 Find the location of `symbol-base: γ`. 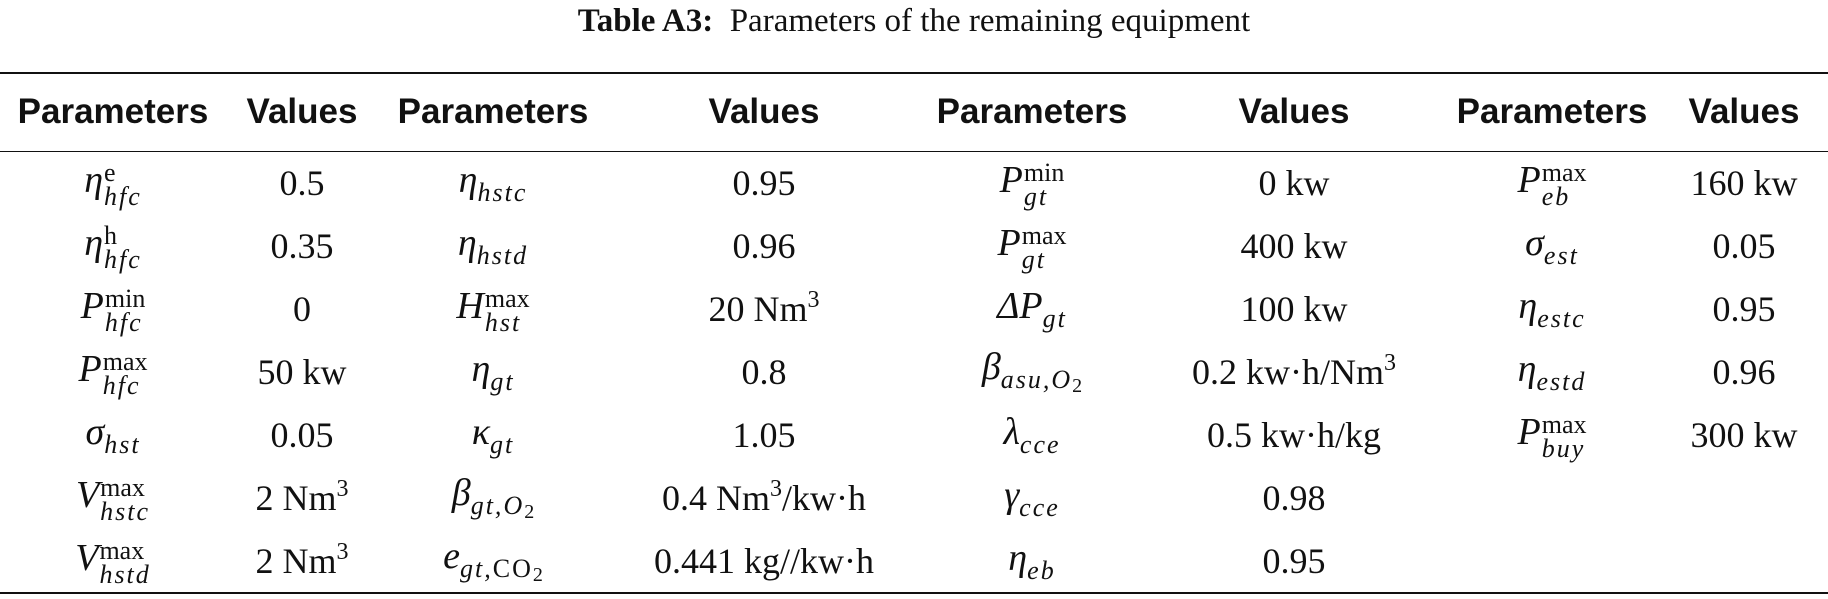

symbol-base: γ is located at coordinates (1012, 494).